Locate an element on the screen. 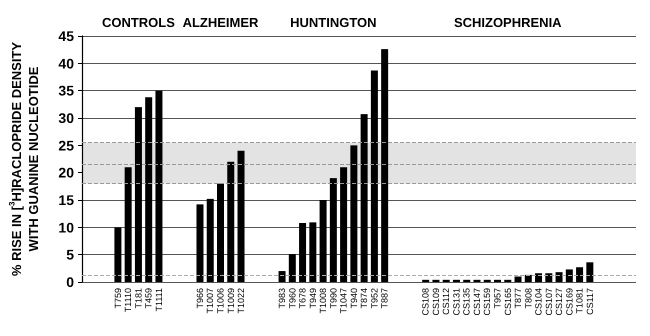 The height and width of the screenshot is (336, 650). x-tick-label: T887 is located at coordinates (385, 298).